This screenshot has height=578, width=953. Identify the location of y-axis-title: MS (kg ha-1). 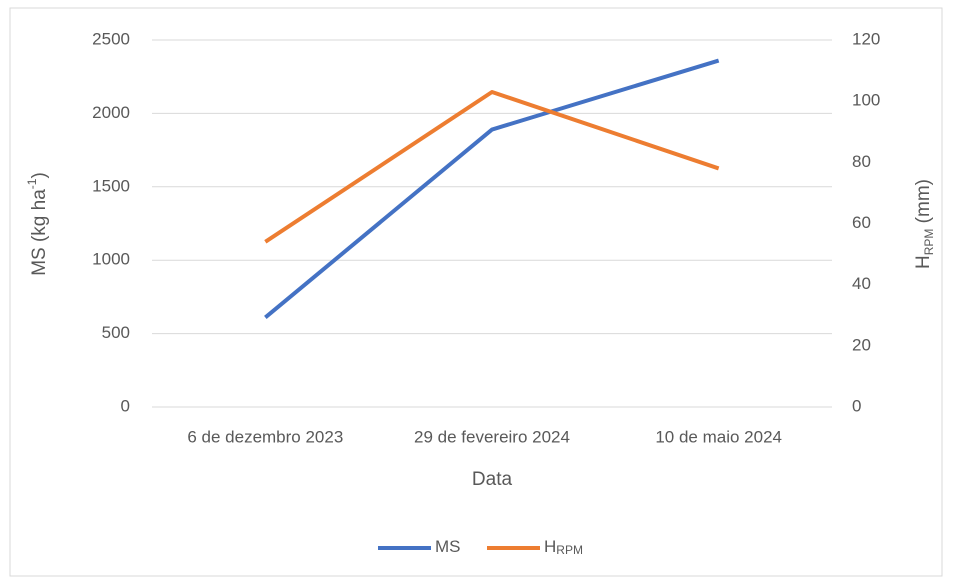
(37, 224).